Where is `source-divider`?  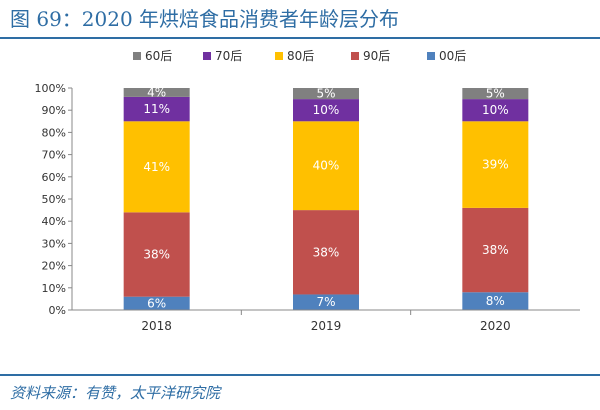
source-divider is located at coordinates (300, 375).